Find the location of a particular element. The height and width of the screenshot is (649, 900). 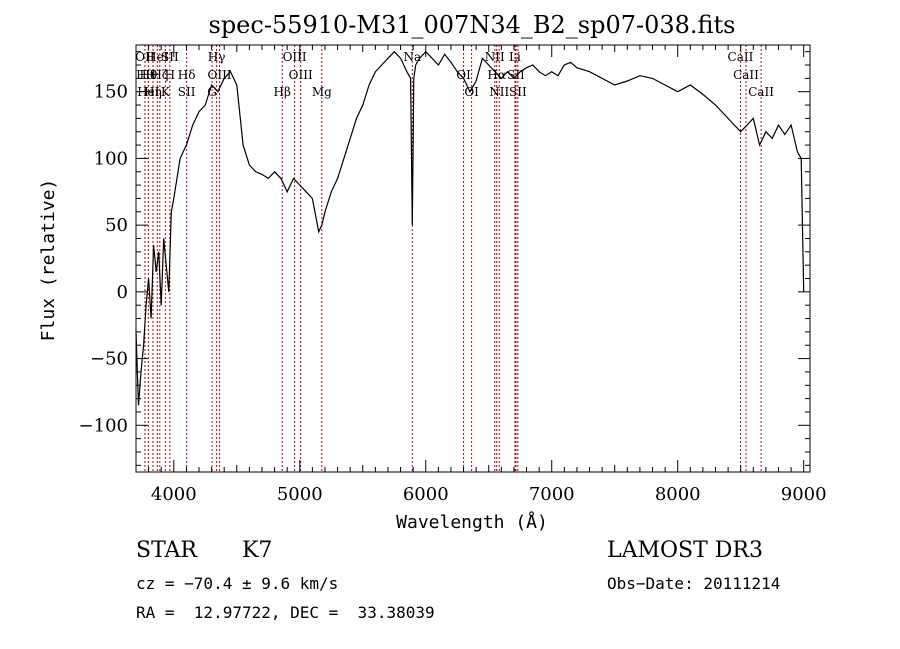

spectral-line-label: Hζ is located at coordinates (159, 75).